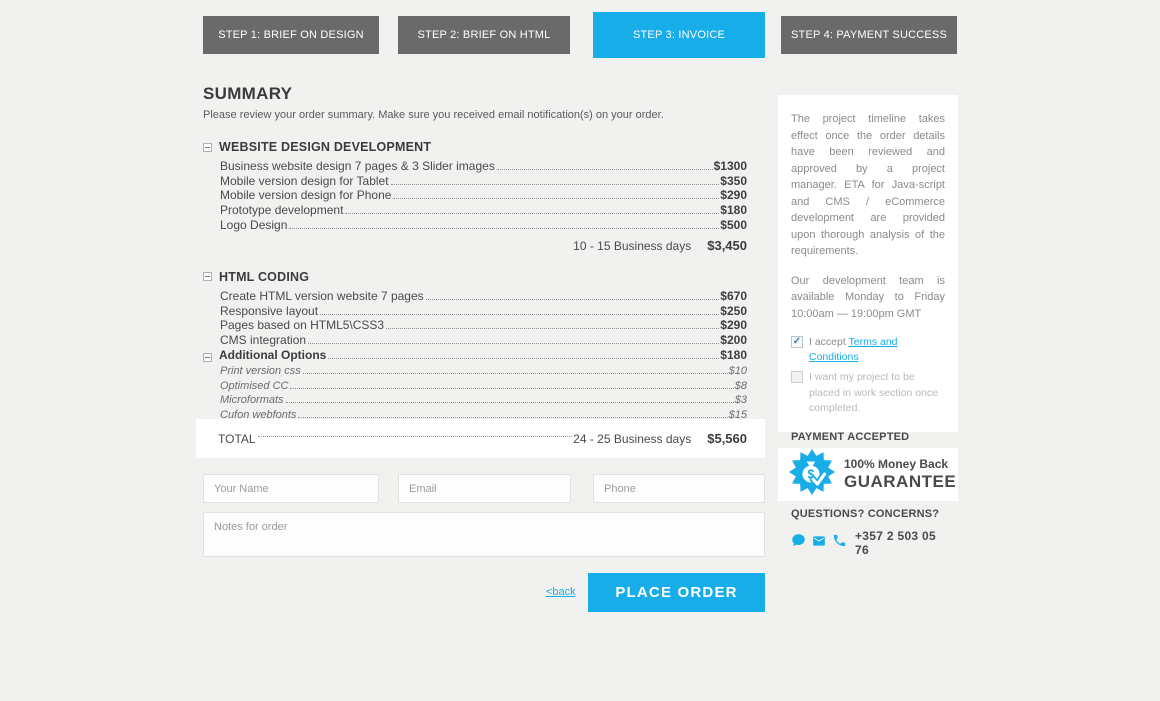 The width and height of the screenshot is (1160, 701). What do you see at coordinates (322, 295) in the screenshot?
I see `item-label: Create HTML version website 7 pages` at bounding box center [322, 295].